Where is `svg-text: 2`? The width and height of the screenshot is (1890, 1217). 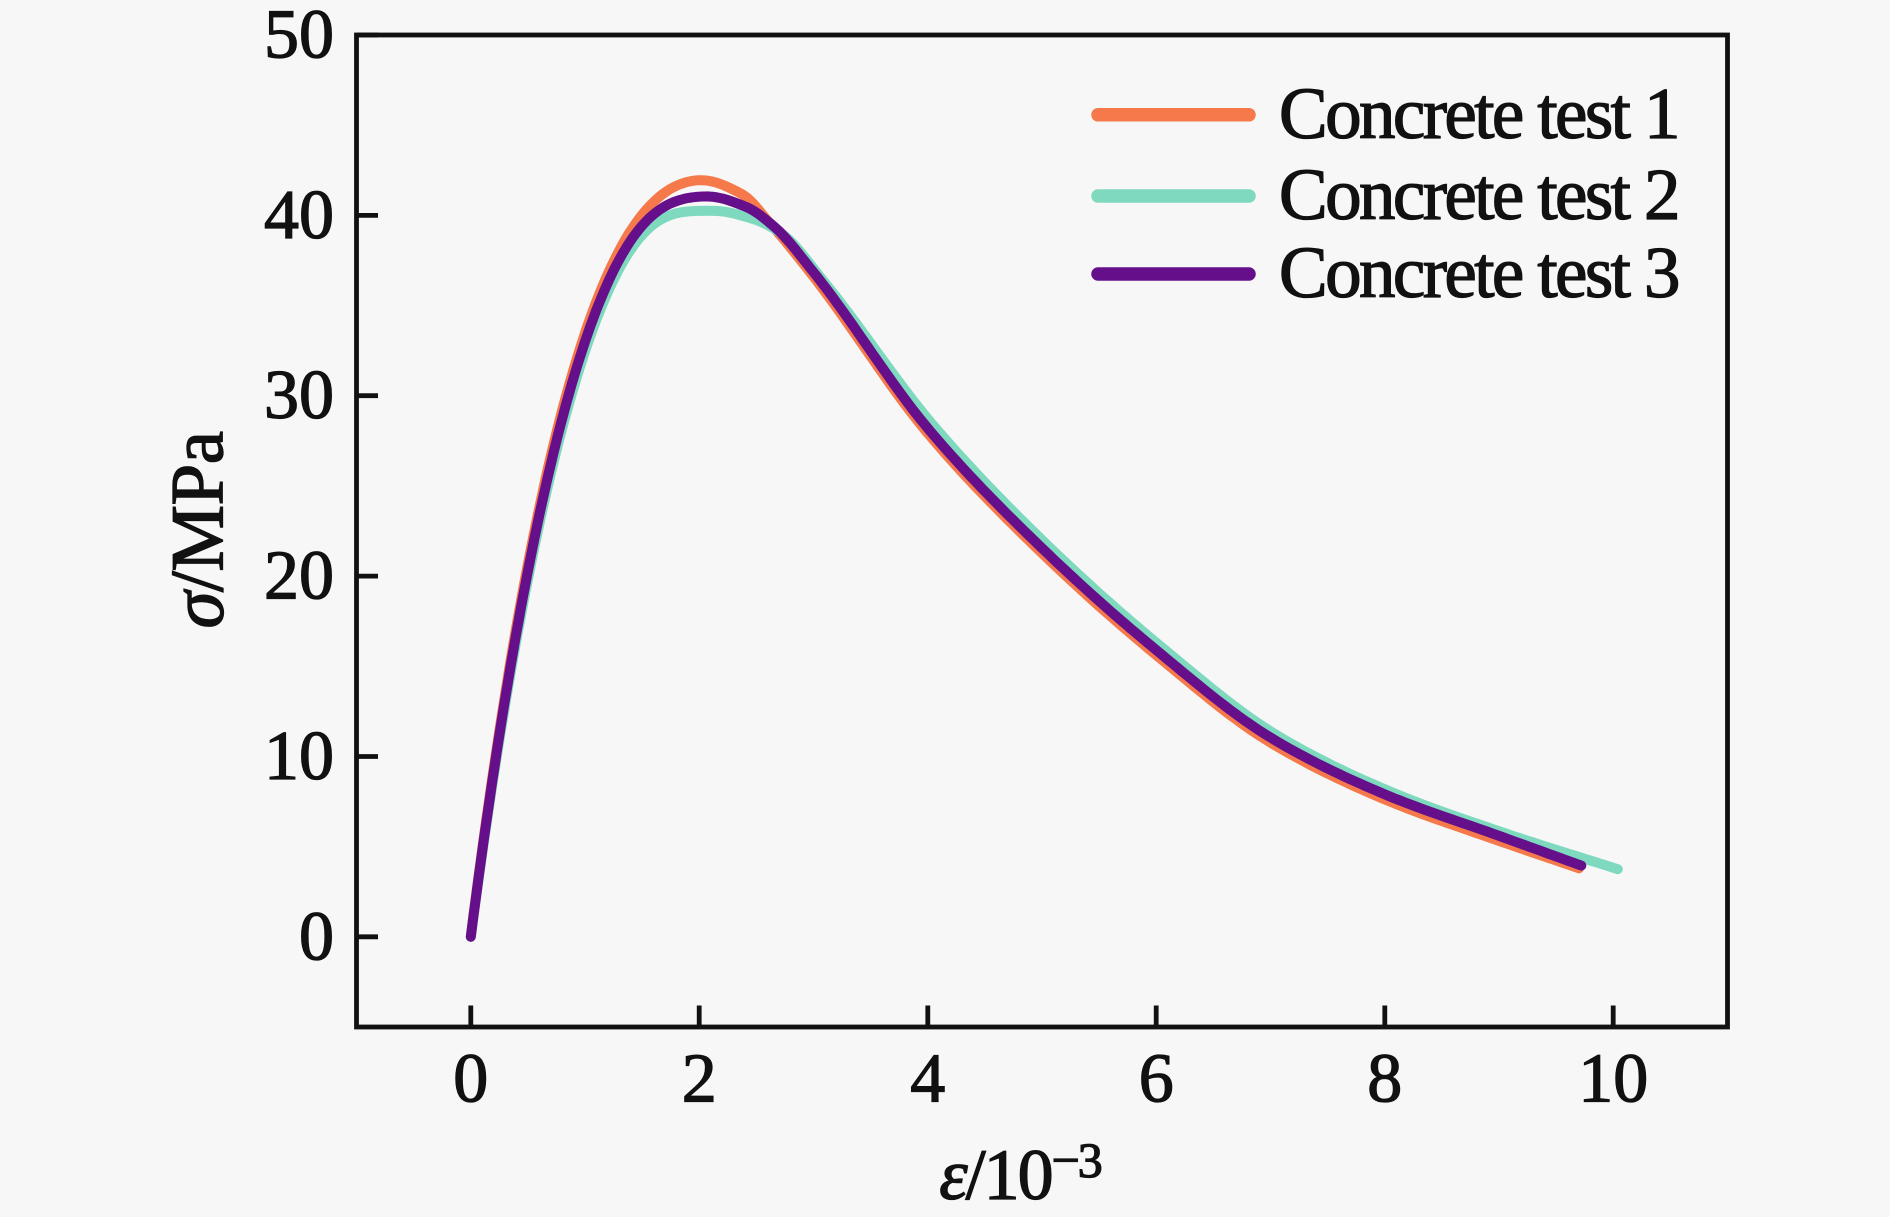 svg-text: 2 is located at coordinates (699, 1079).